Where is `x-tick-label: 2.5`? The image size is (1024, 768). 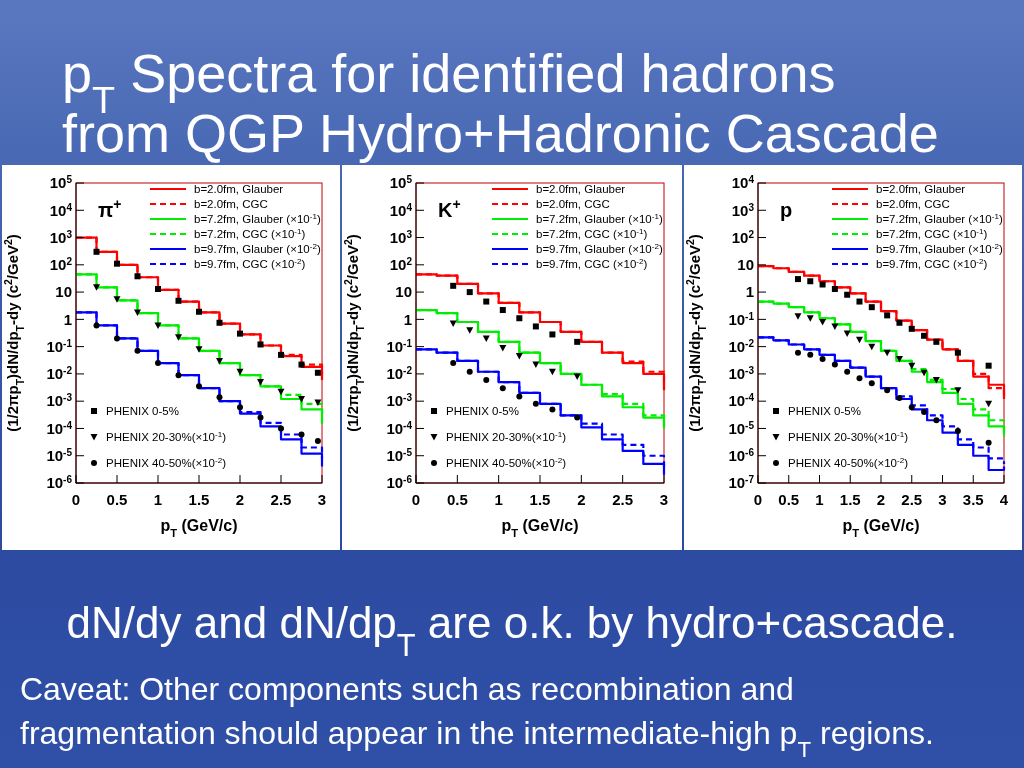 x-tick-label: 2.5 is located at coordinates (912, 499).